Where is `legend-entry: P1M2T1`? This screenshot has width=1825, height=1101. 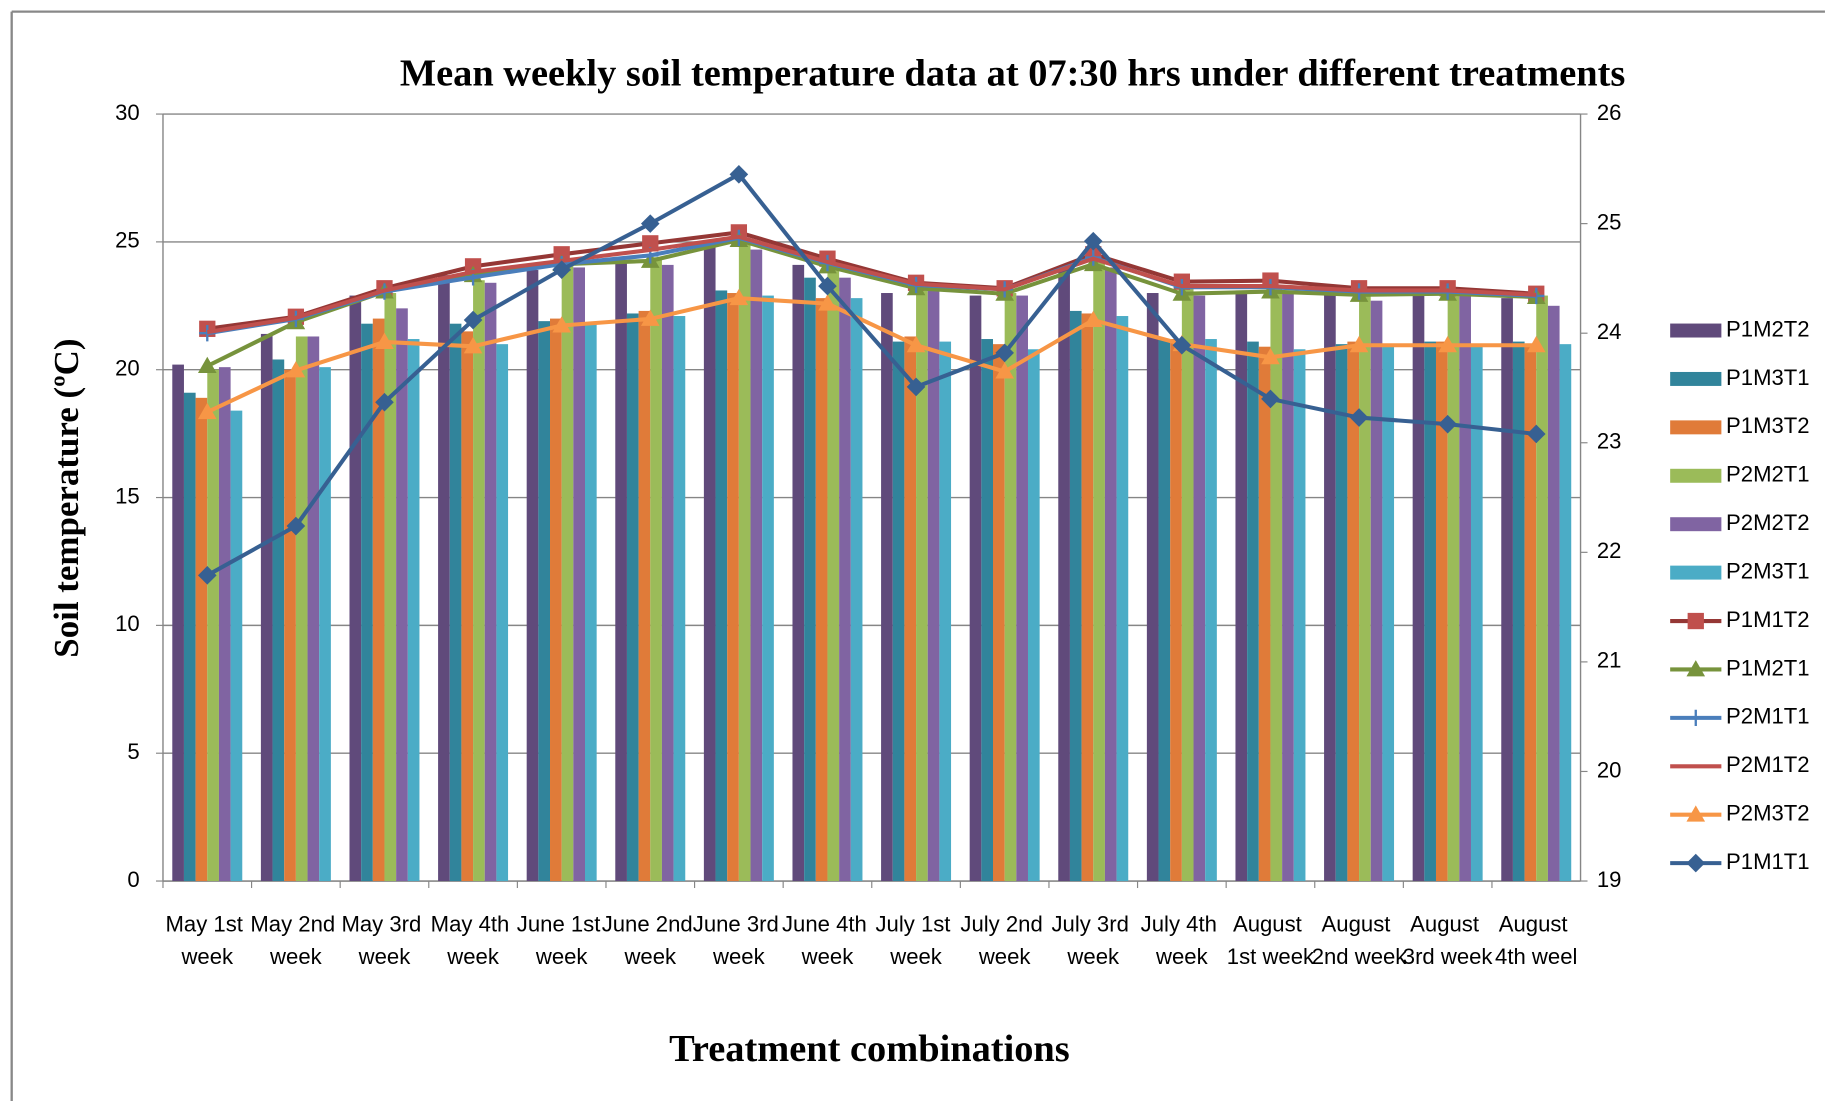
legend-entry: P1M2T1 is located at coordinates (1740, 667).